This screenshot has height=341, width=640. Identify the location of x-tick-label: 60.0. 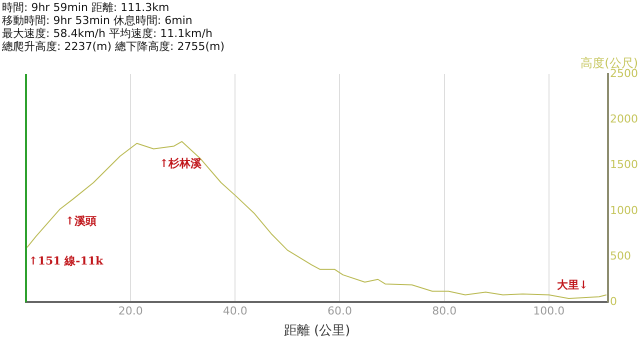
(340, 311).